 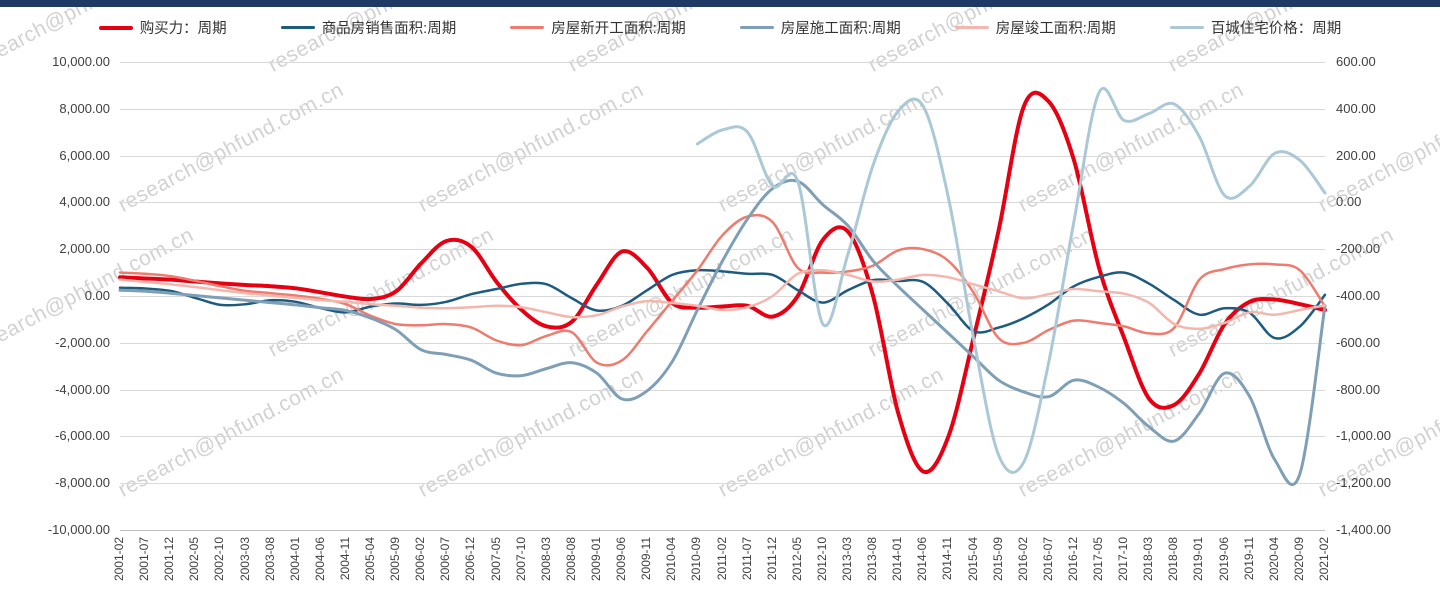 I want to click on x-axis-label: 2019-06, so click(x=1223, y=559).